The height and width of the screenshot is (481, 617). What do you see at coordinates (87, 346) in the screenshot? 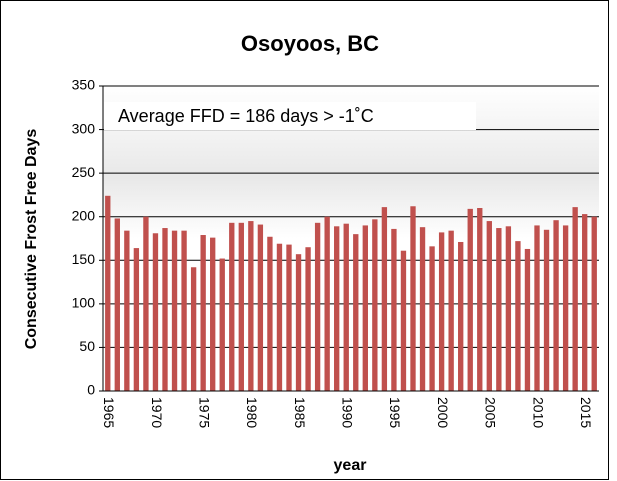
I see `y-tick-label: 50` at bounding box center [87, 346].